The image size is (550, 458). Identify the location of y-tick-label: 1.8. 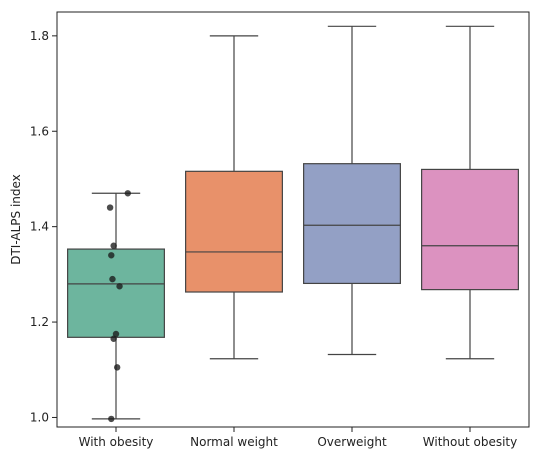
(39, 36).